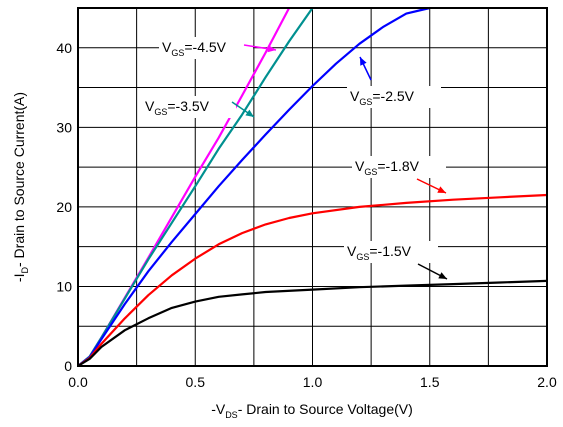  Describe the element at coordinates (312, 410) in the screenshot. I see `x-axis-title: -VDS- Drain to Source Voltage(V)` at that location.